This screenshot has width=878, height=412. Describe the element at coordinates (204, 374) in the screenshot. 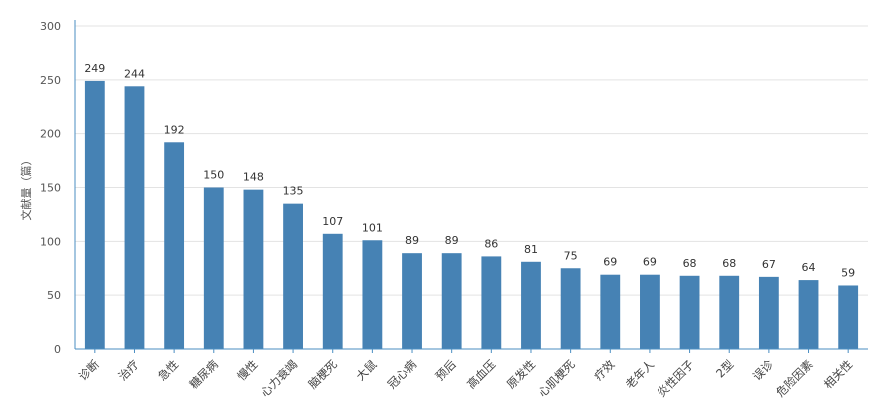

I see `category-label: 糖尿病` at that location.